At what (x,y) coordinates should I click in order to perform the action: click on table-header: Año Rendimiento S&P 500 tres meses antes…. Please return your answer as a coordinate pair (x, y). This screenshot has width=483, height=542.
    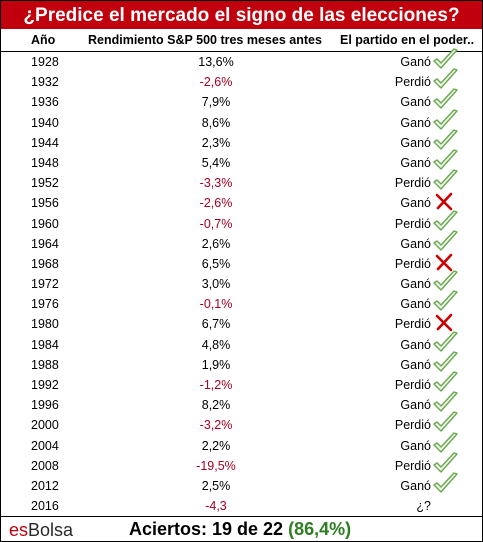
    Looking at the image, I should click on (241, 40).